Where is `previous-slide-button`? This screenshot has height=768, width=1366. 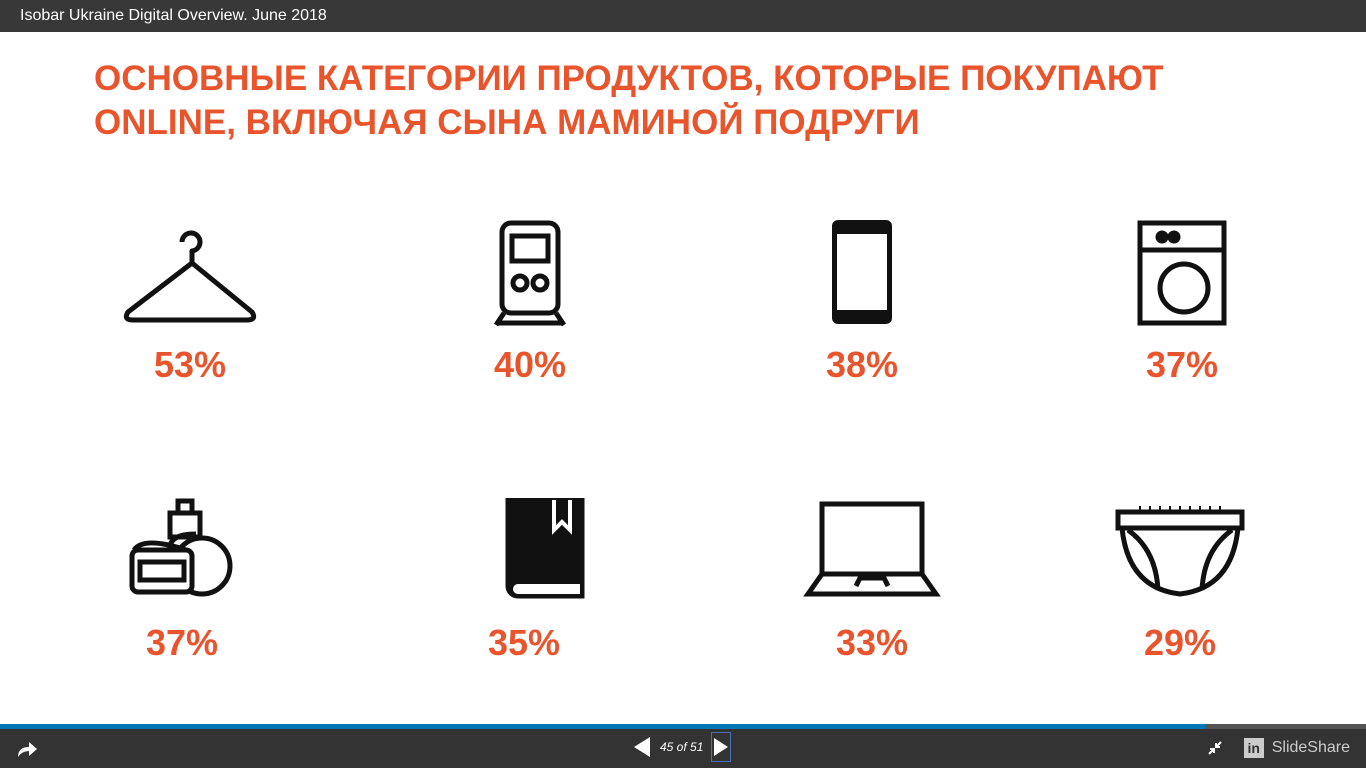 previous-slide-button is located at coordinates (642, 747).